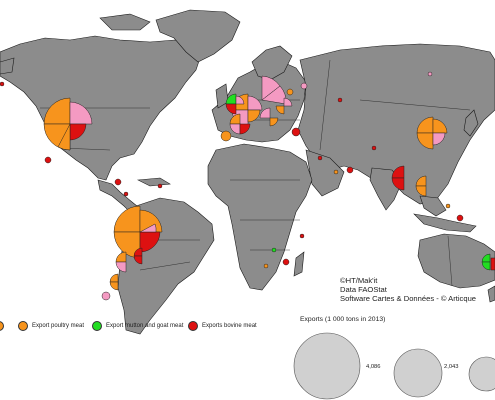  Describe the element at coordinates (418, 373) in the screenshot. I see `size-circle-medium` at that location.